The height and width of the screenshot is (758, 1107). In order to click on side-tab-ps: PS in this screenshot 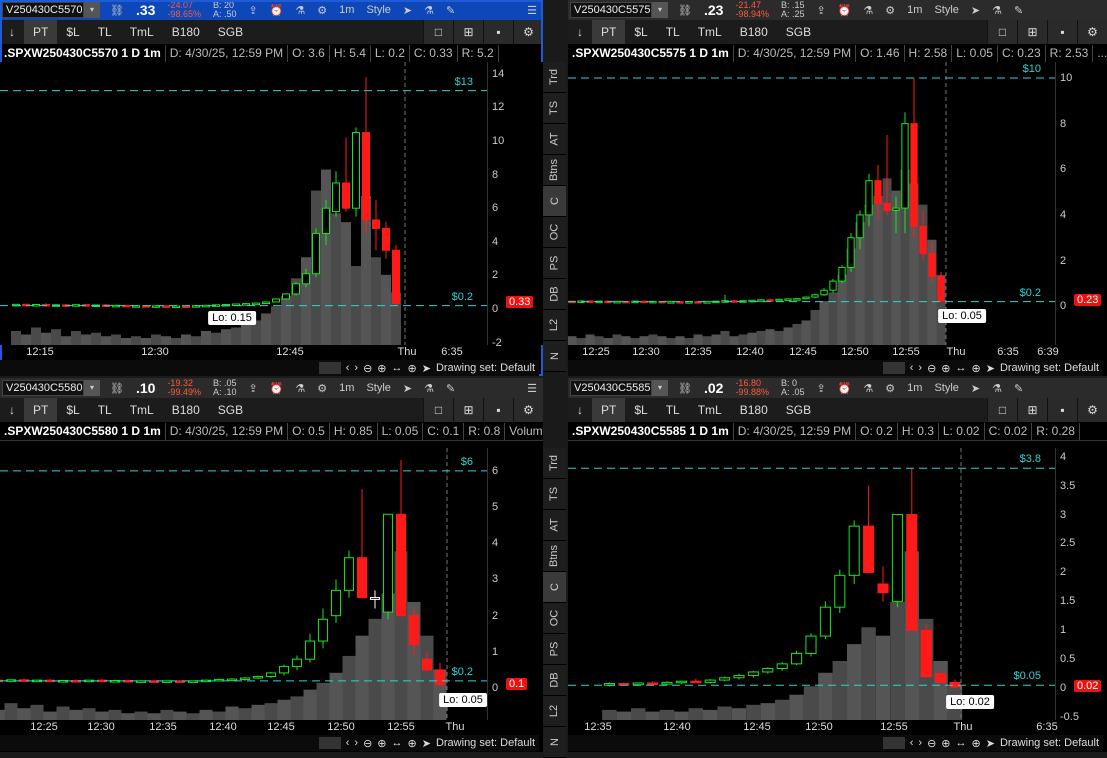, I will do `click(554, 263)`.